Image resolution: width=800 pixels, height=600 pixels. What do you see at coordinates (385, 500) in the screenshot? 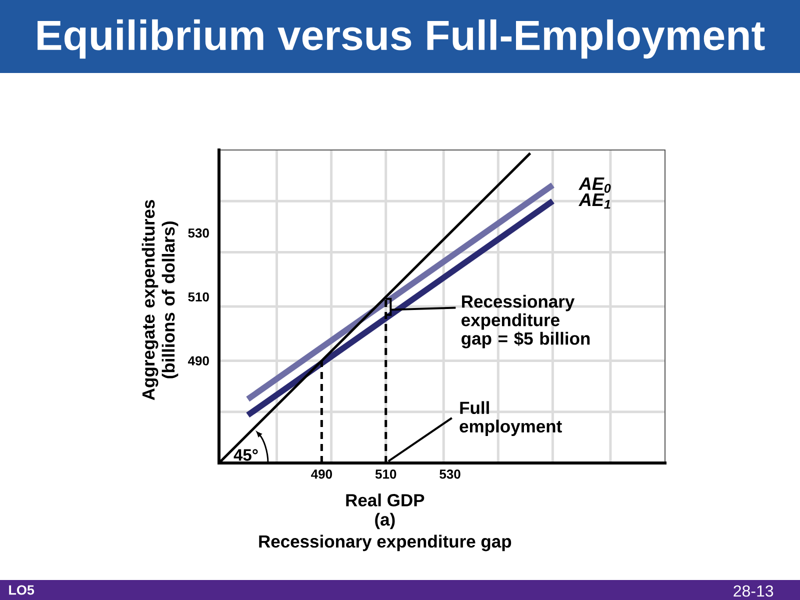
I see `x-axis-title: Real GDP` at bounding box center [385, 500].